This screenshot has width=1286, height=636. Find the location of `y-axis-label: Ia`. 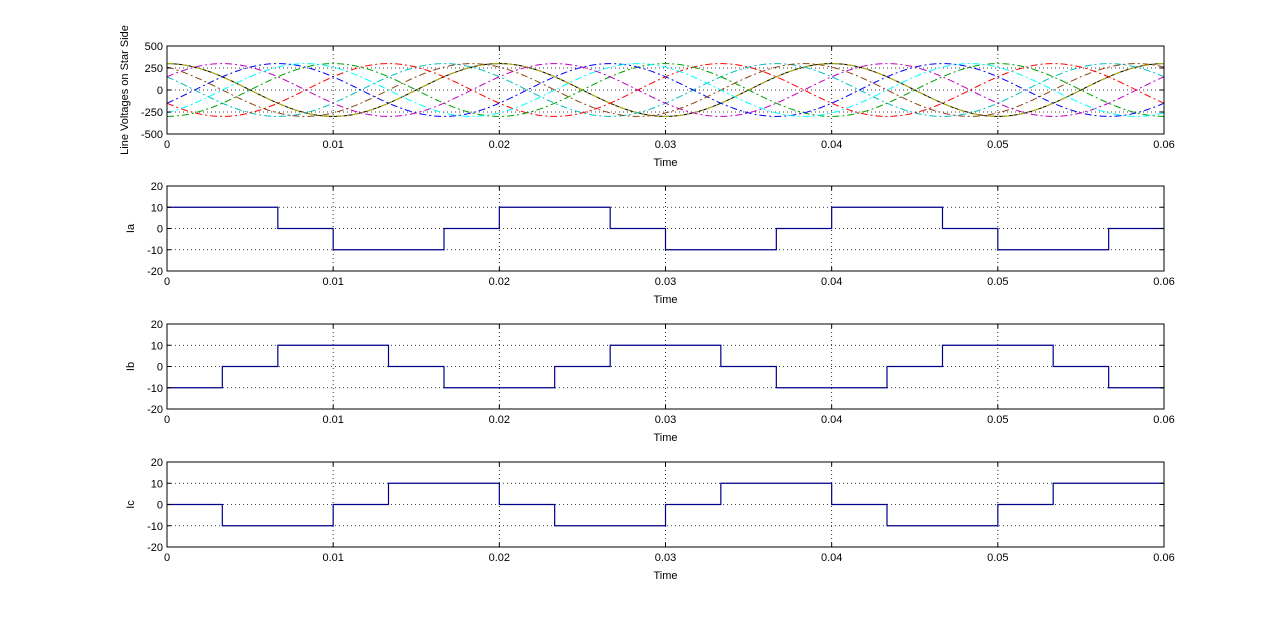

y-axis-label: Ia is located at coordinates (131, 228).